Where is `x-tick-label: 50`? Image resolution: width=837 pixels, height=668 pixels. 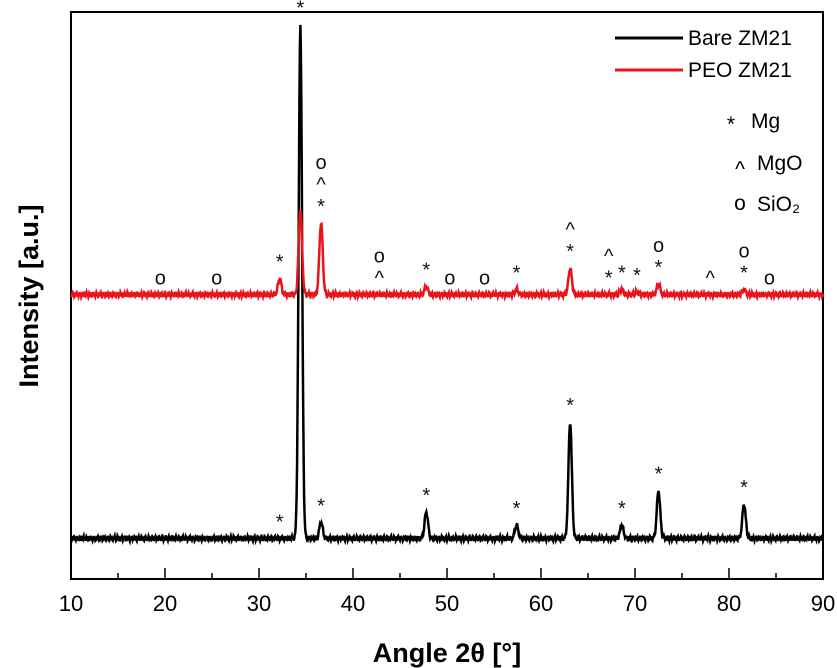 x-tick-label: 50 is located at coordinates (447, 603).